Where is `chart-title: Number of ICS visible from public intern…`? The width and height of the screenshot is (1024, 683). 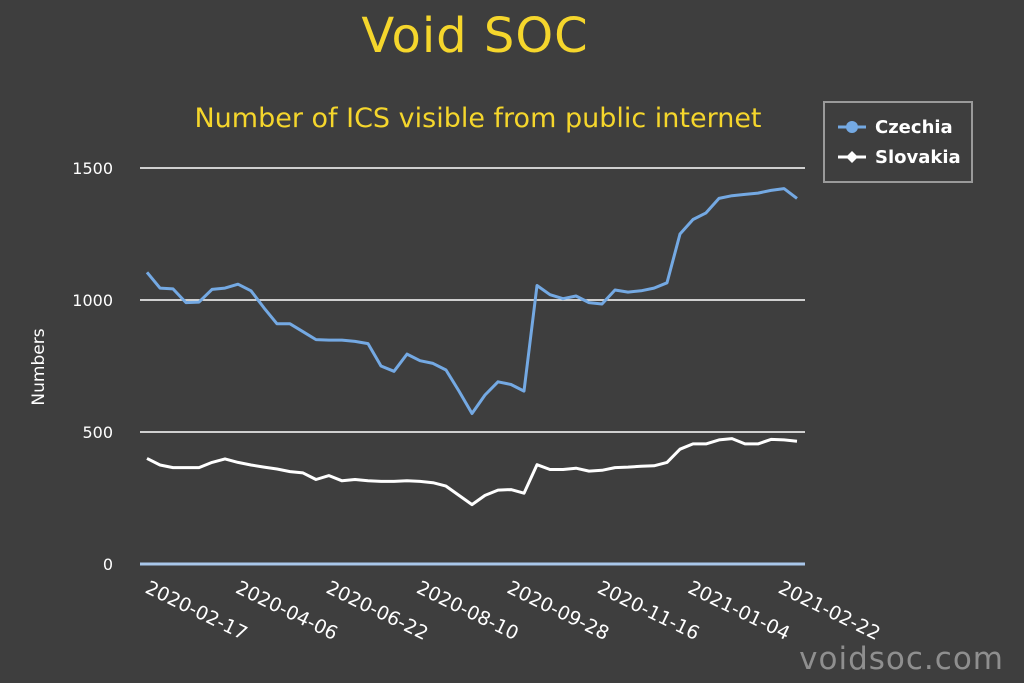
chart-title: Number of ICS visible from public intern… is located at coordinates (477, 118).